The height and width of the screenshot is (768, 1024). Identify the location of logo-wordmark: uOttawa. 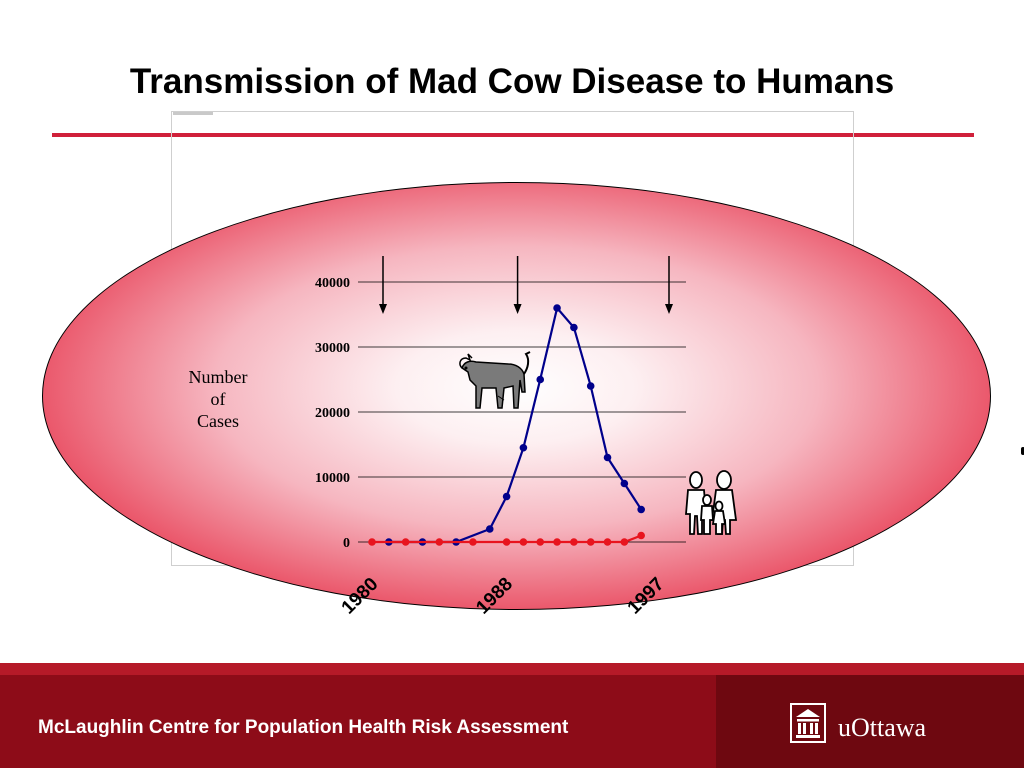
(882, 727).